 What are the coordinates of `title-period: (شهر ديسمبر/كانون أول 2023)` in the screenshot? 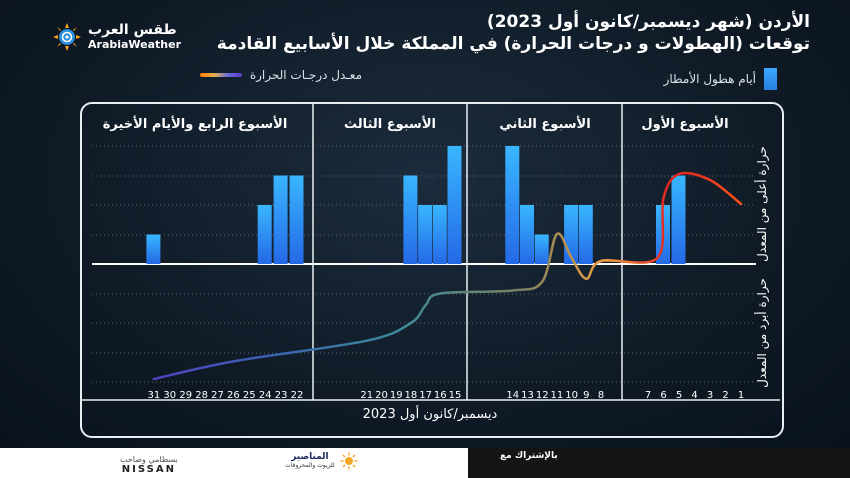 It's located at (622, 22).